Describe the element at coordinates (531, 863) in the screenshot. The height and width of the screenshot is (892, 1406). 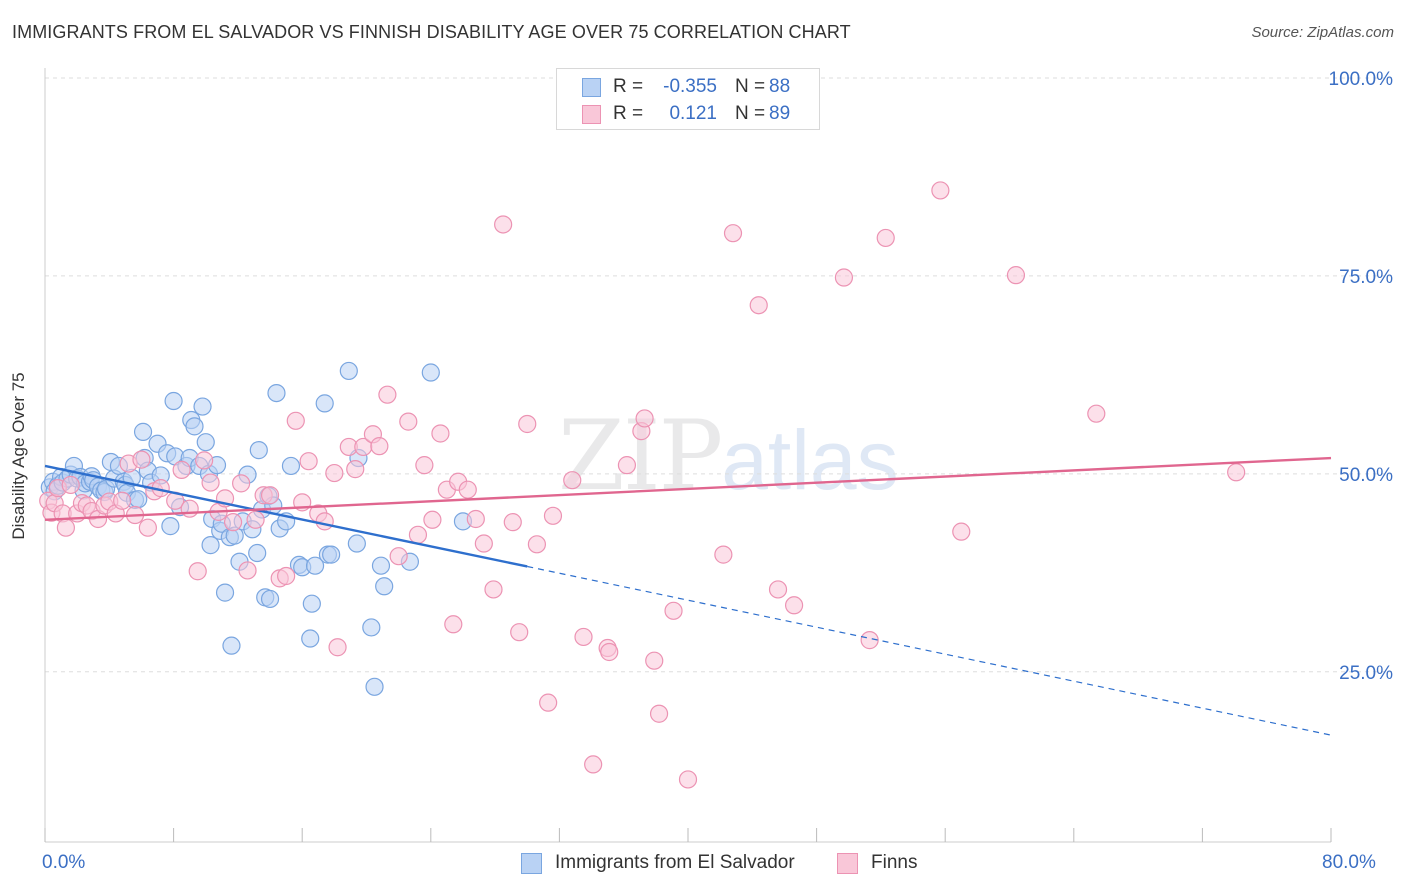
I see `bottom-legend-swatch-el-salvador` at that location.